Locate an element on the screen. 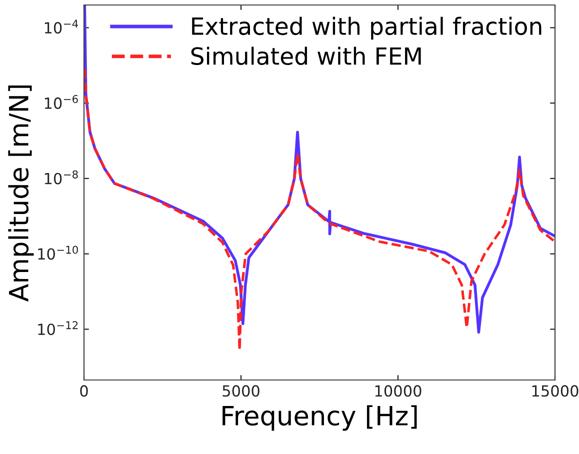  x-tick-label: 15000 is located at coordinates (555, 391).